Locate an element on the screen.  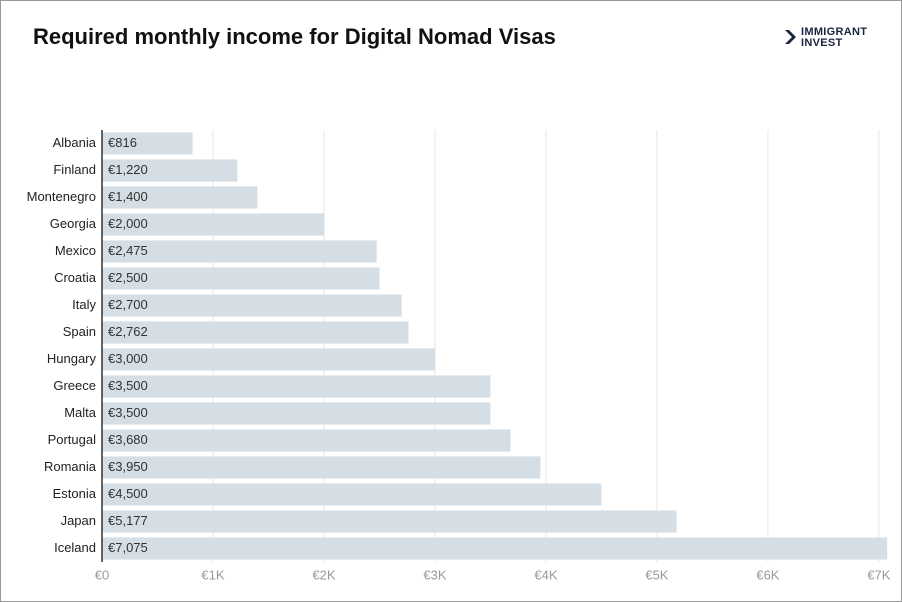
y-tick-label: Japan is located at coordinates (78, 520).